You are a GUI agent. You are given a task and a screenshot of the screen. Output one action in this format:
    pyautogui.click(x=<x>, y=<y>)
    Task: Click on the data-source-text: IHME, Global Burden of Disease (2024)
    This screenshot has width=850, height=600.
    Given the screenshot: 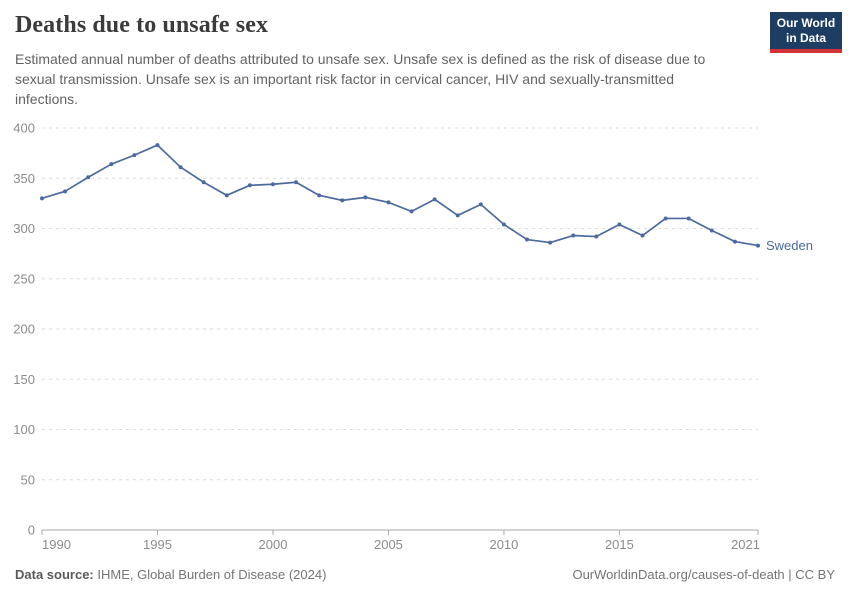 What is the action you would take?
    pyautogui.click(x=210, y=574)
    